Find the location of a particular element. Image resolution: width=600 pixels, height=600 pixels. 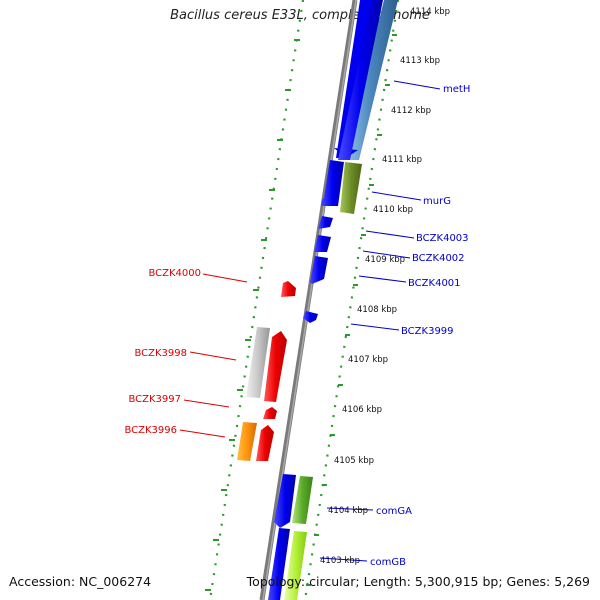

scale-label: 4106 kbp is located at coordinates (362, 410).